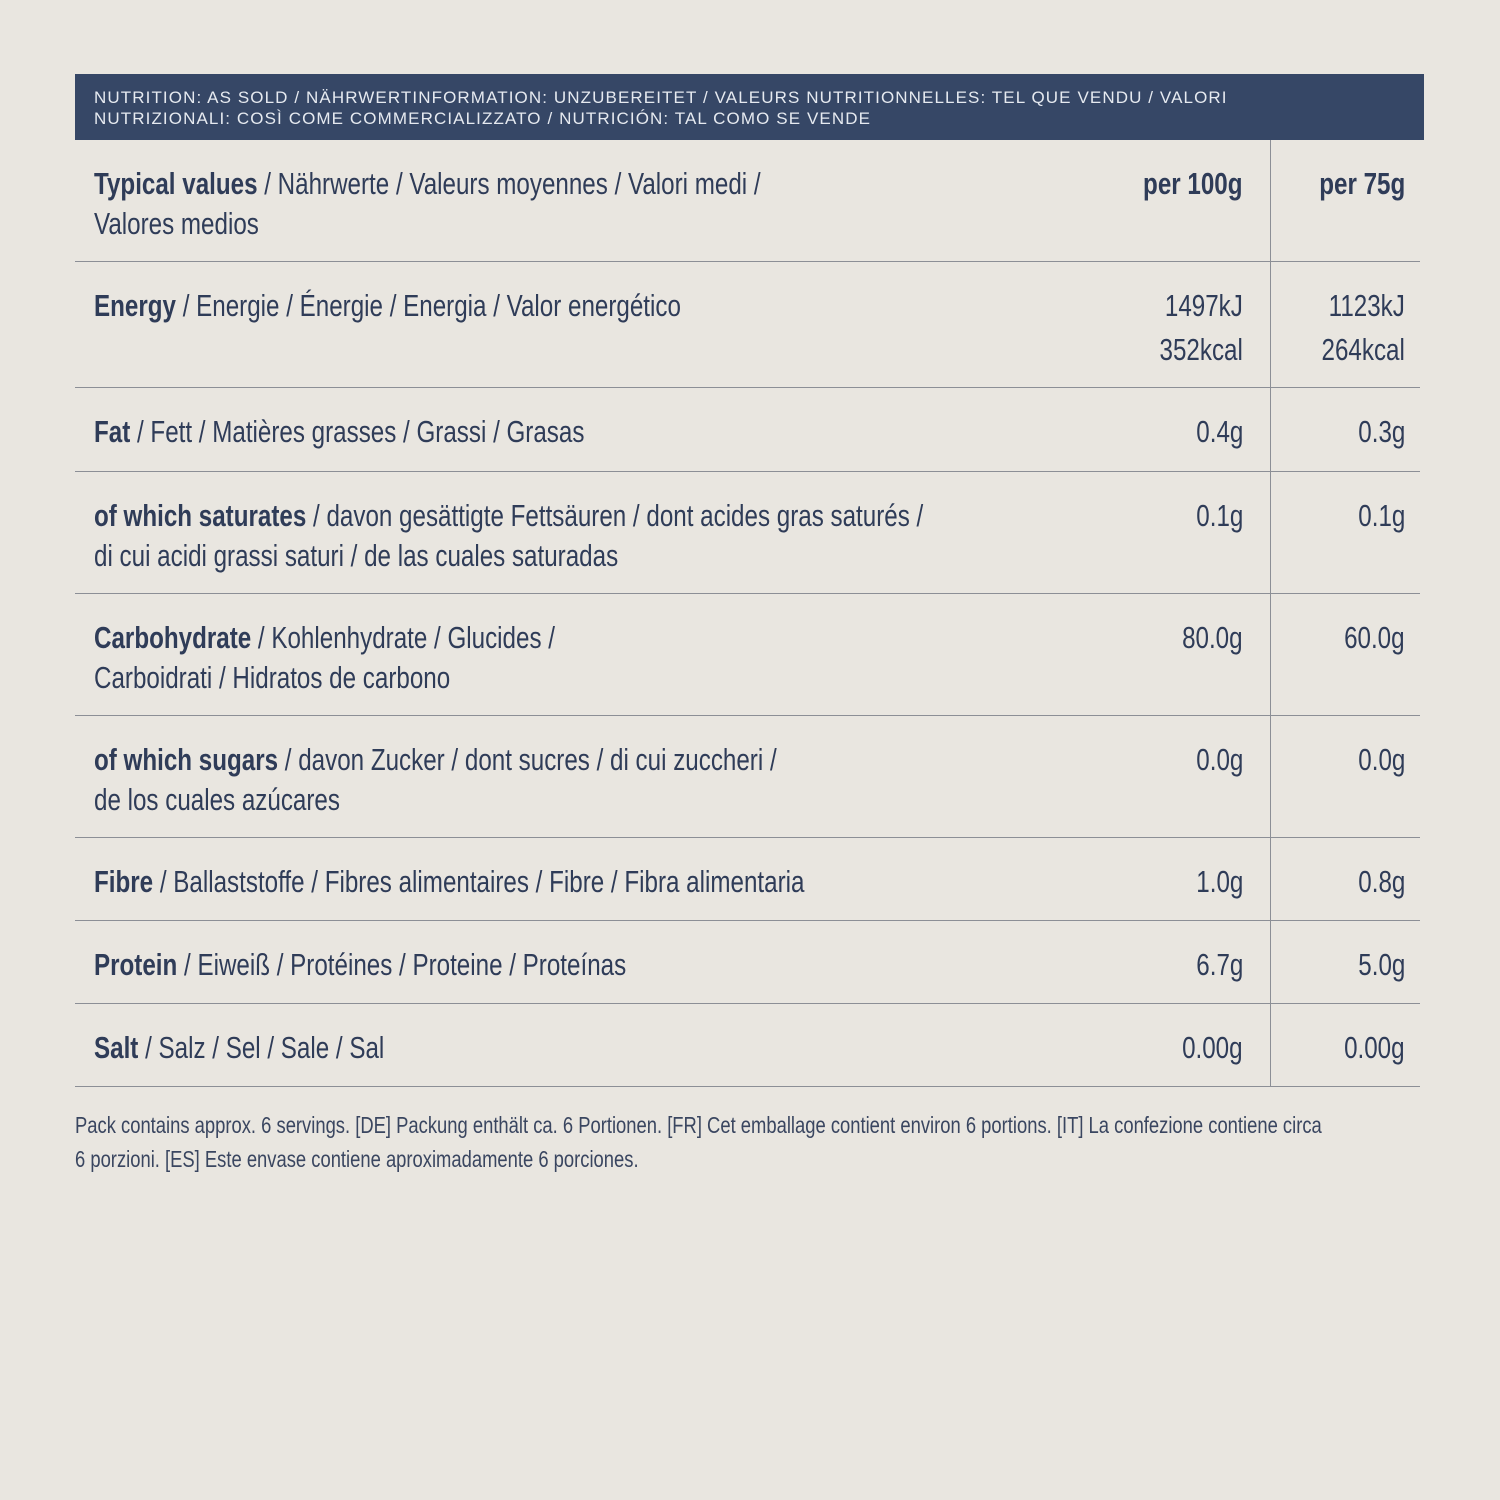  Describe the element at coordinates (1193, 183) in the screenshot. I see `header-per-100g: per 100g` at that location.